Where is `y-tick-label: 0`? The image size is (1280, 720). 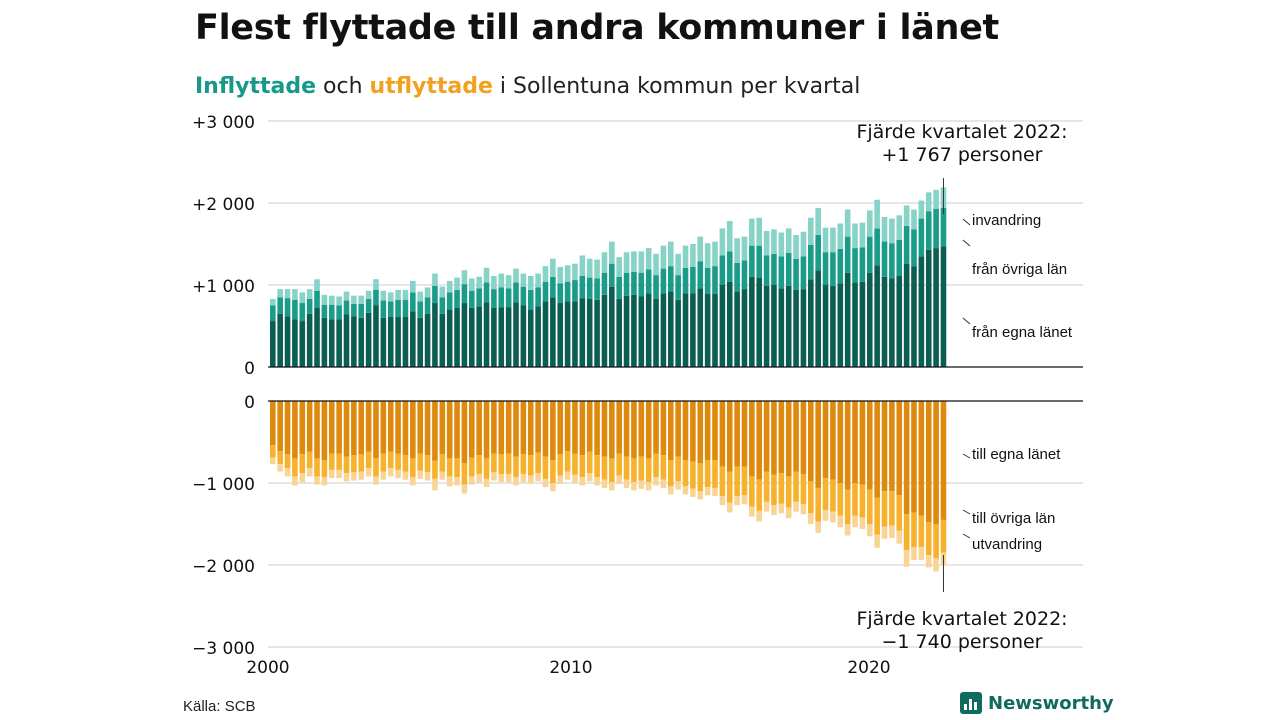 y-tick-label: 0 is located at coordinates (249, 403).